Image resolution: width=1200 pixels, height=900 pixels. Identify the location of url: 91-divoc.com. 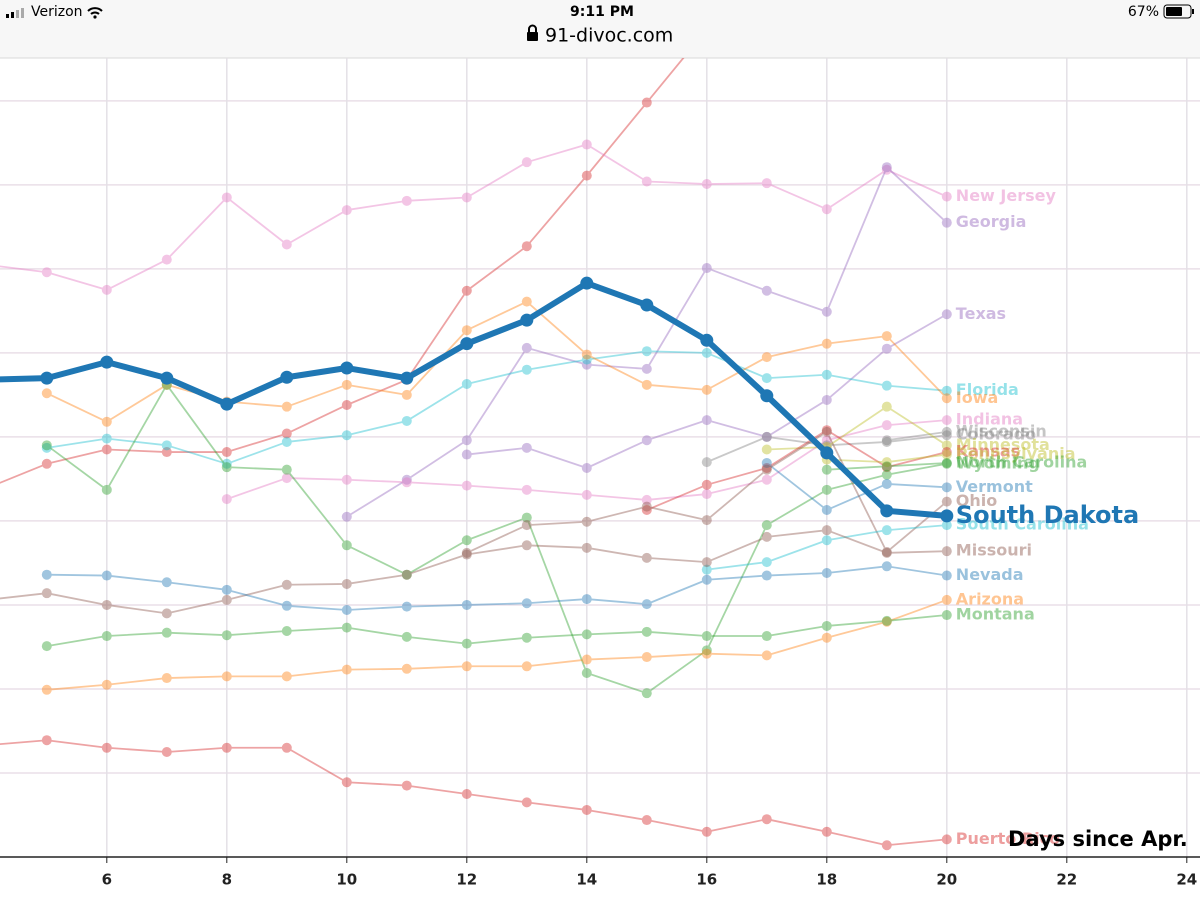
(609, 36).